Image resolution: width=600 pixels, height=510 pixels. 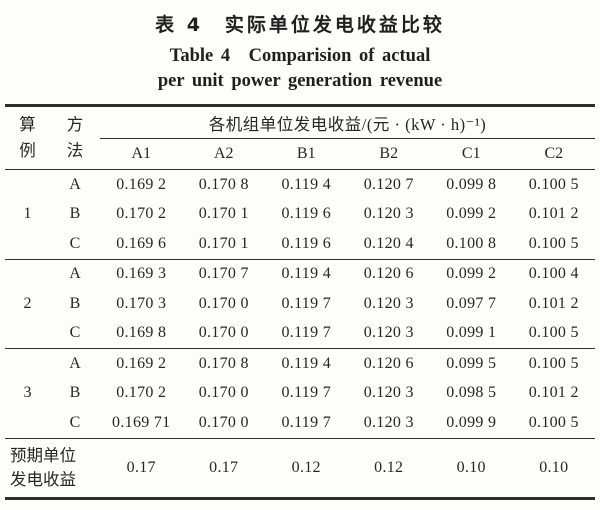 I want to click on header-case: 算 例, so click(x=27, y=137).